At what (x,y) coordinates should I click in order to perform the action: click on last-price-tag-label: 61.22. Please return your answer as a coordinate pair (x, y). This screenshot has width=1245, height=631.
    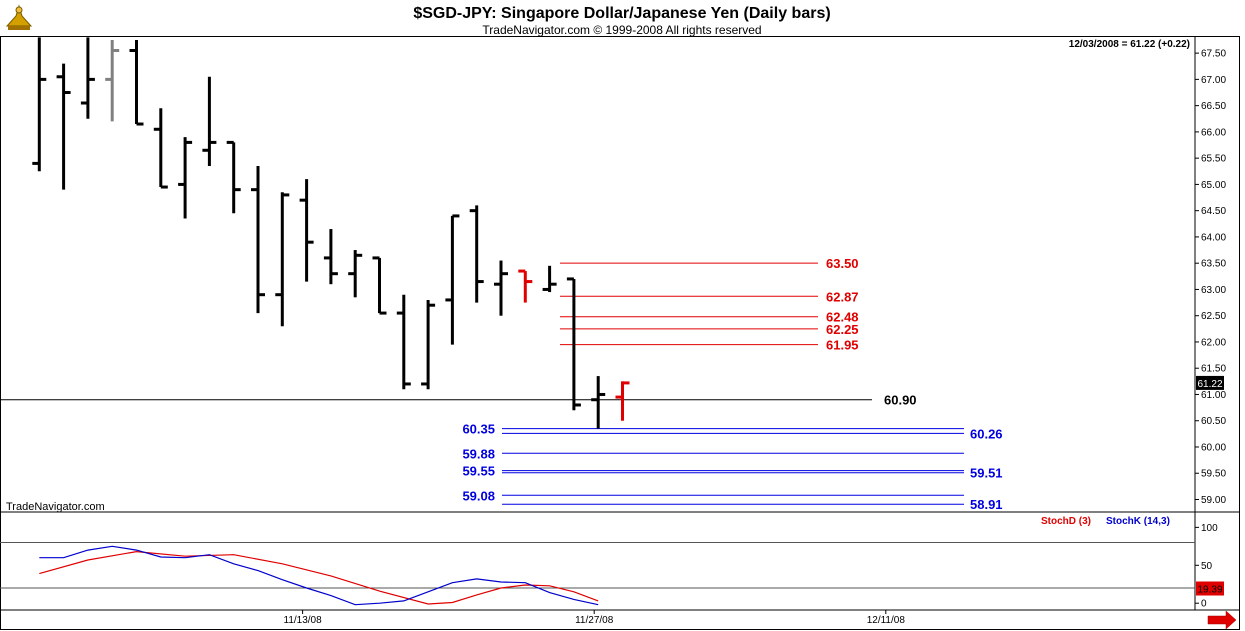
    Looking at the image, I should click on (1209, 384).